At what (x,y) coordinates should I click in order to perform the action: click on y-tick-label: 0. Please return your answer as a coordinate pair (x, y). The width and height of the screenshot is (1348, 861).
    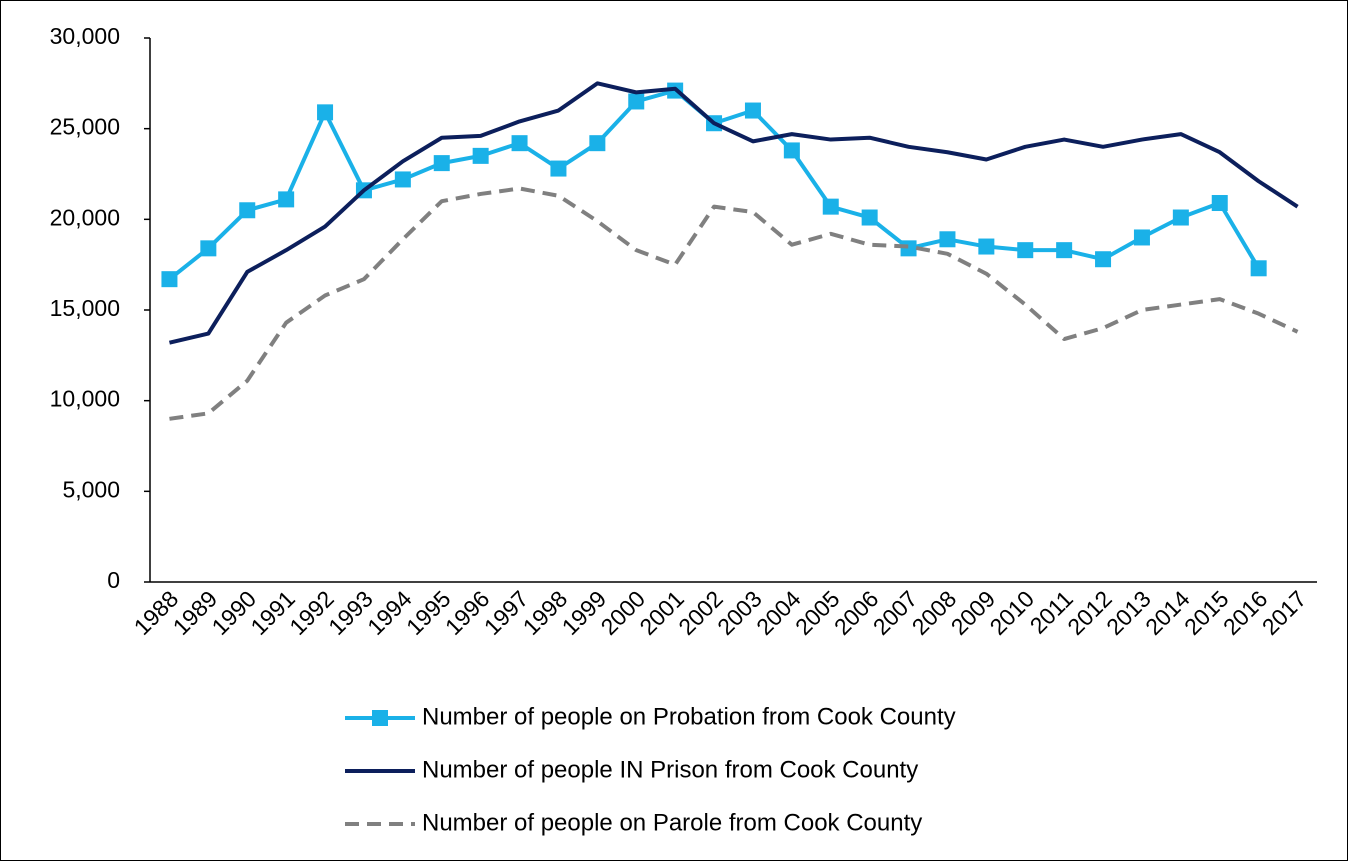
    Looking at the image, I should click on (113, 580).